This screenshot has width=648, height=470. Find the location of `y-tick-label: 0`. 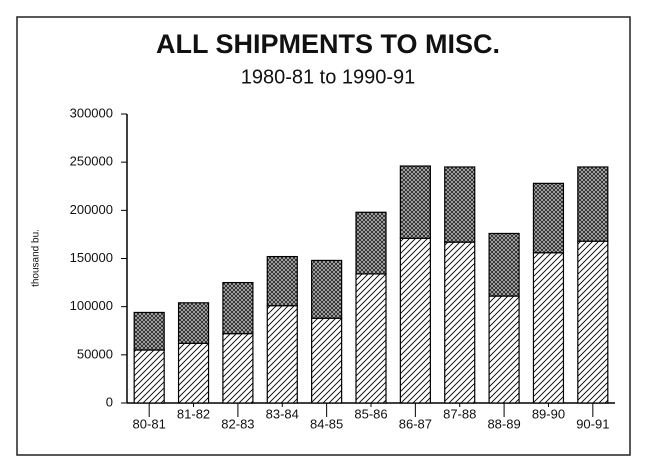

y-tick-label: 0 is located at coordinates (109, 401).